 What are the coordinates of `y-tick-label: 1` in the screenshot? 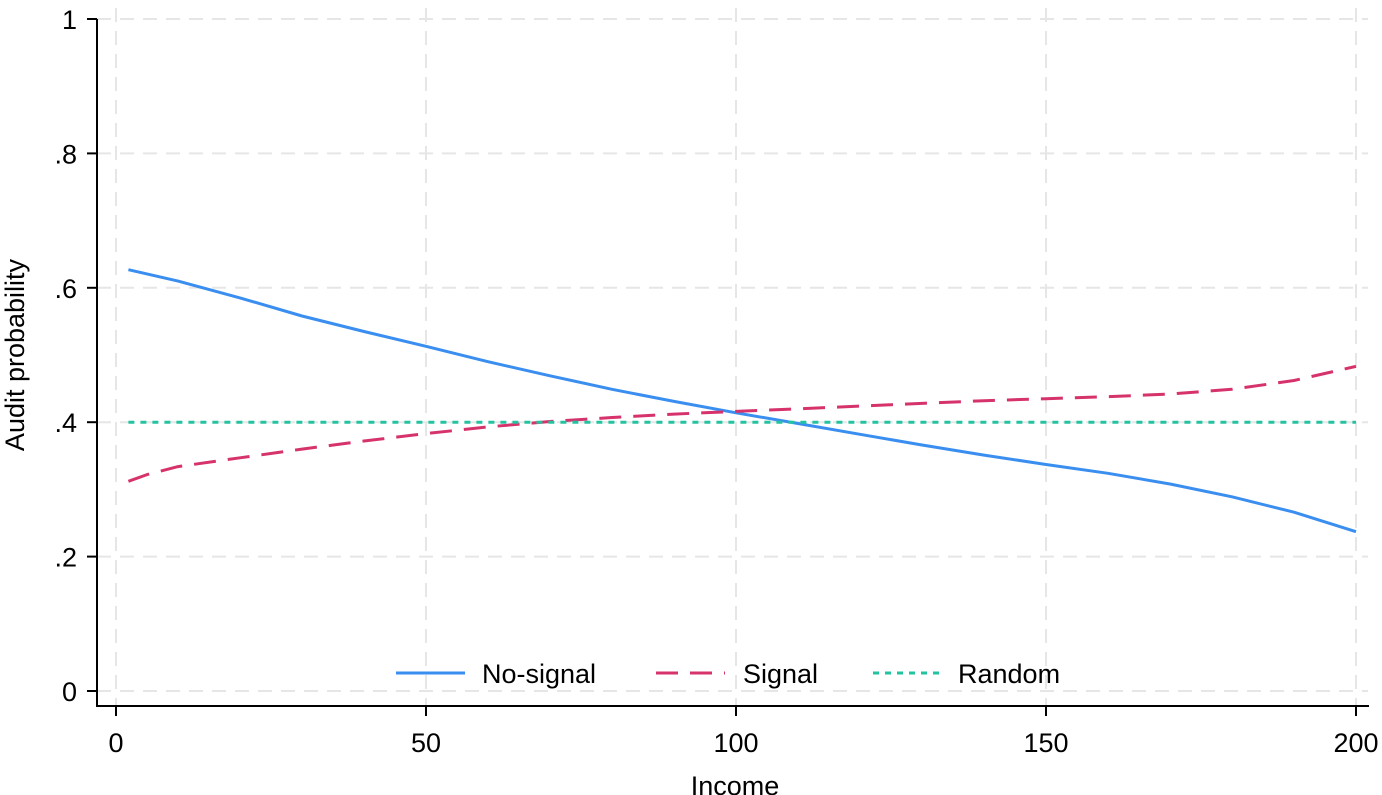 It's located at (69, 20).